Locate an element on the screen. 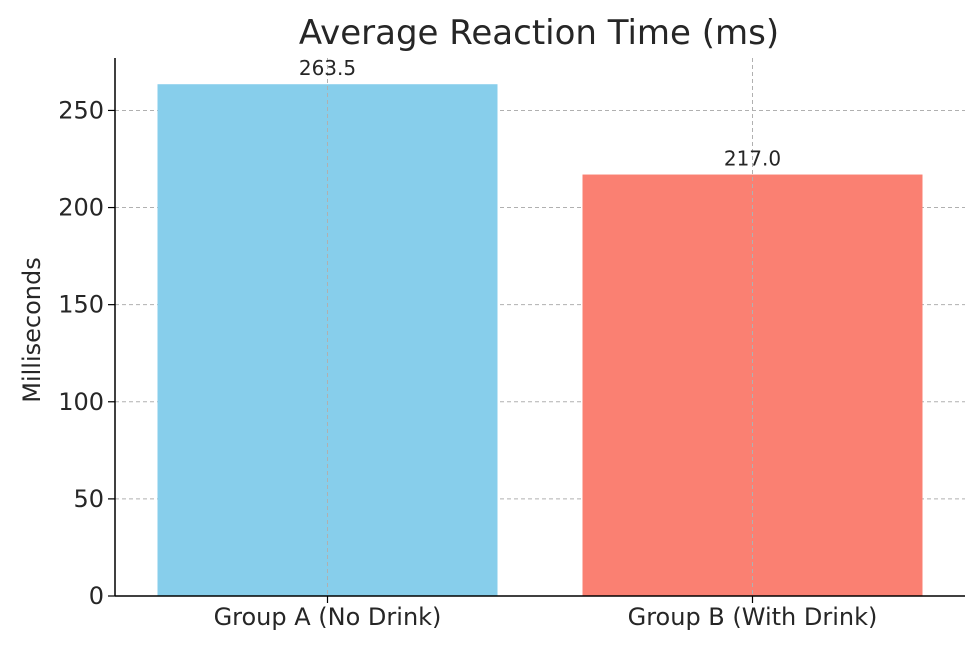 This screenshot has width=980, height=652. y-tick-label: 100 is located at coordinates (81, 402).